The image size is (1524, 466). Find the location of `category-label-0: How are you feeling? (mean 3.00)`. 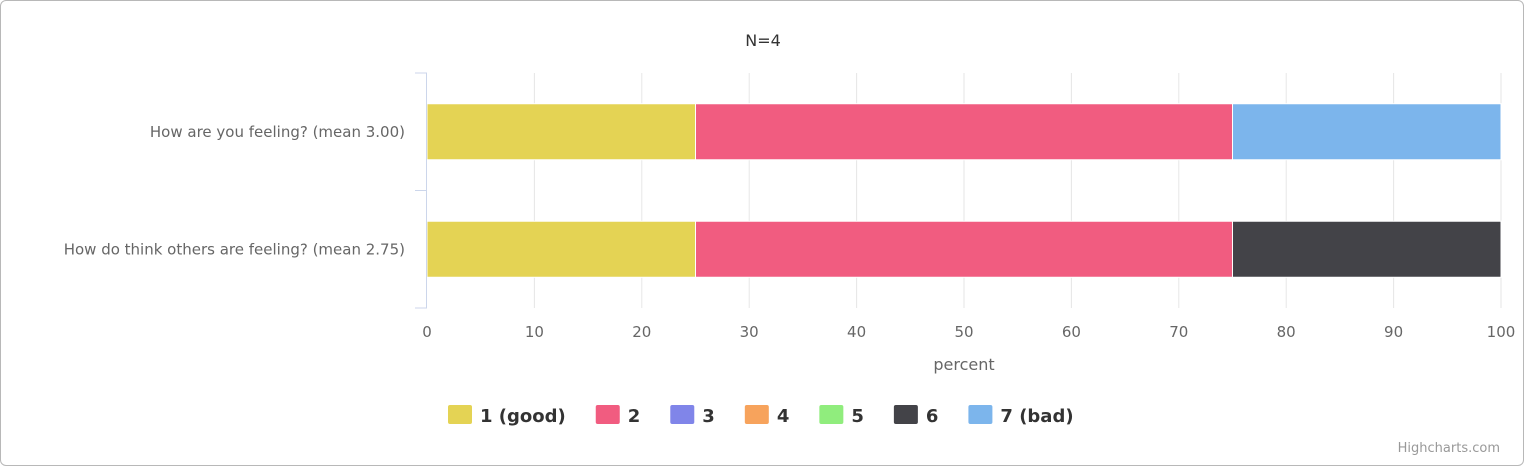

category-label-0: How are you feeling? (mean 3.00) is located at coordinates (277, 132).